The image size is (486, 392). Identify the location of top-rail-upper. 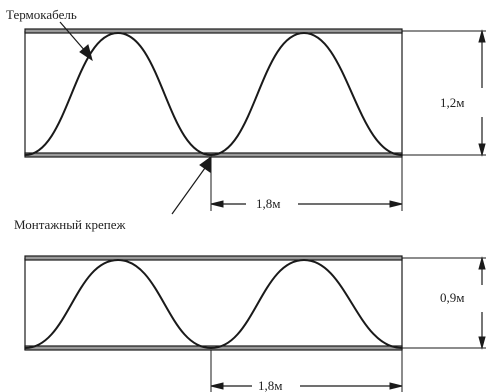
(213, 31).